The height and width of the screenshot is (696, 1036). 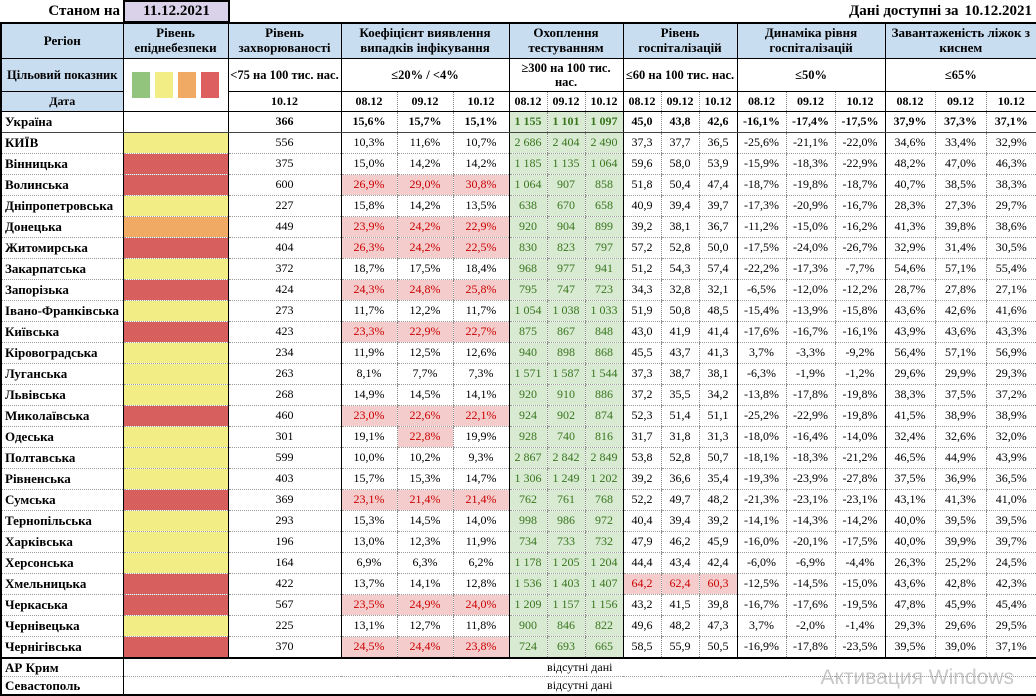 What do you see at coordinates (680, 311) in the screenshot?
I see `hospitalization-cell: 50,8` at bounding box center [680, 311].